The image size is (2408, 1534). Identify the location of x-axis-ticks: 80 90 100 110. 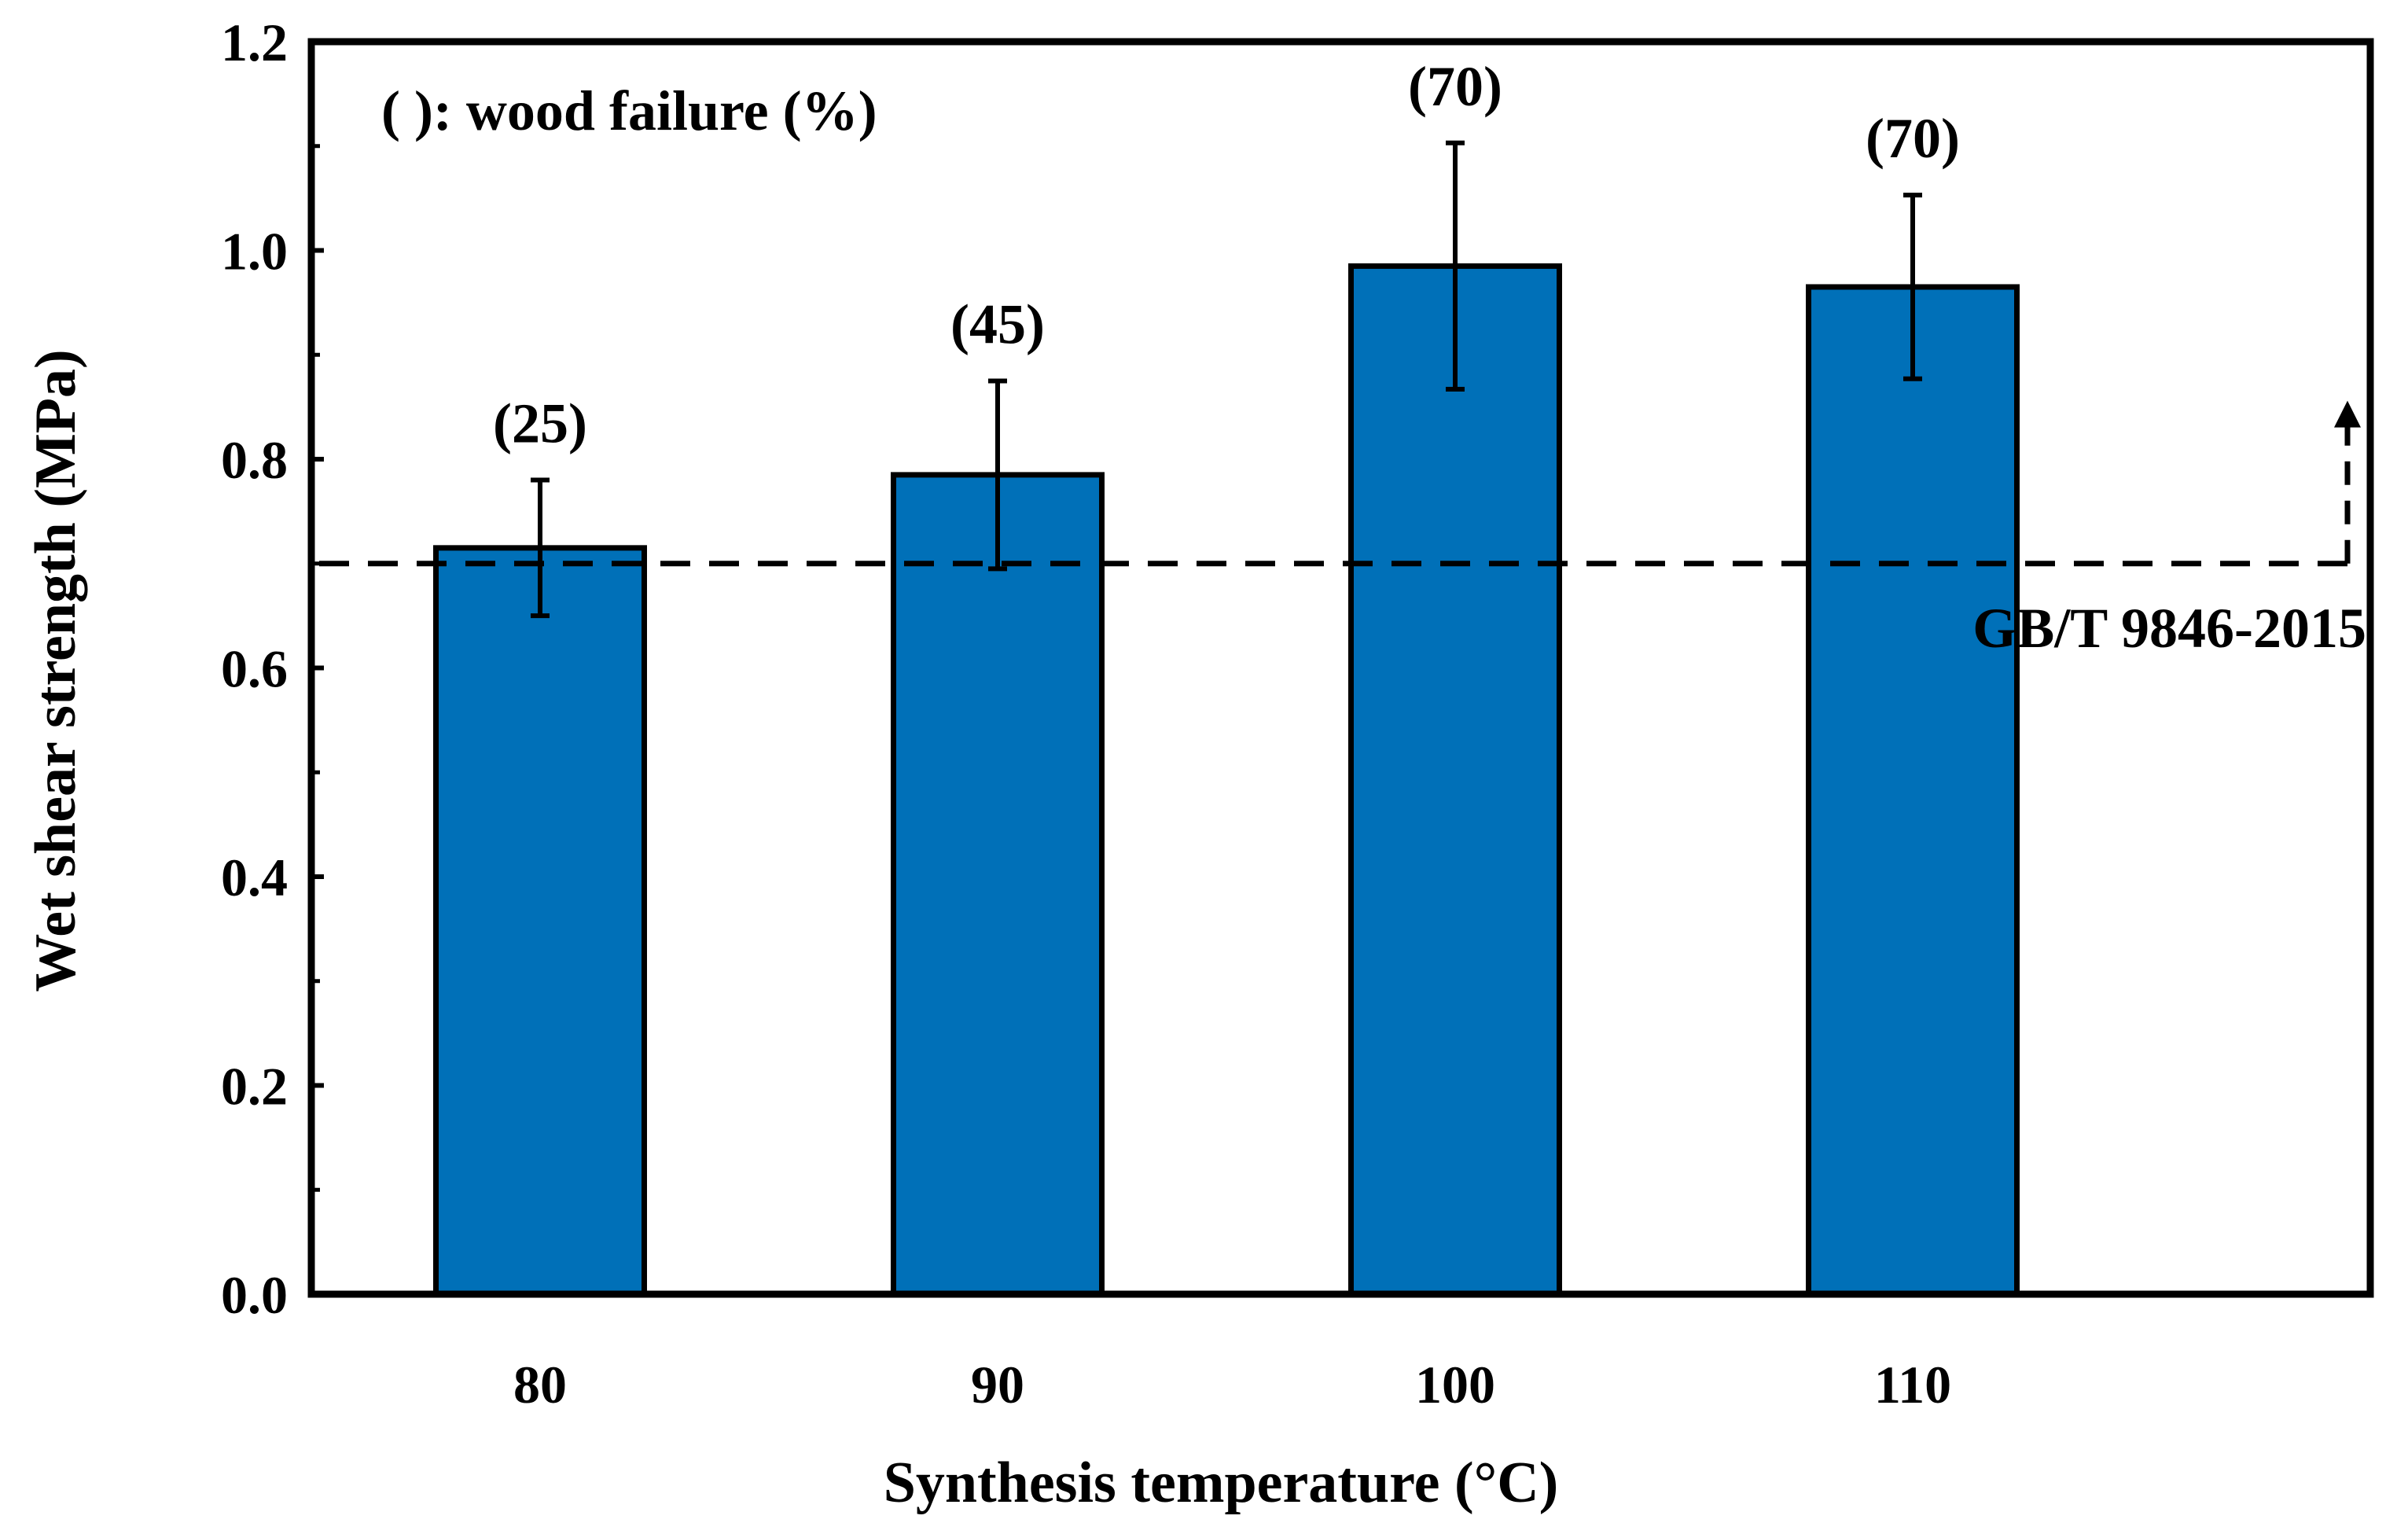
(1232, 1348).